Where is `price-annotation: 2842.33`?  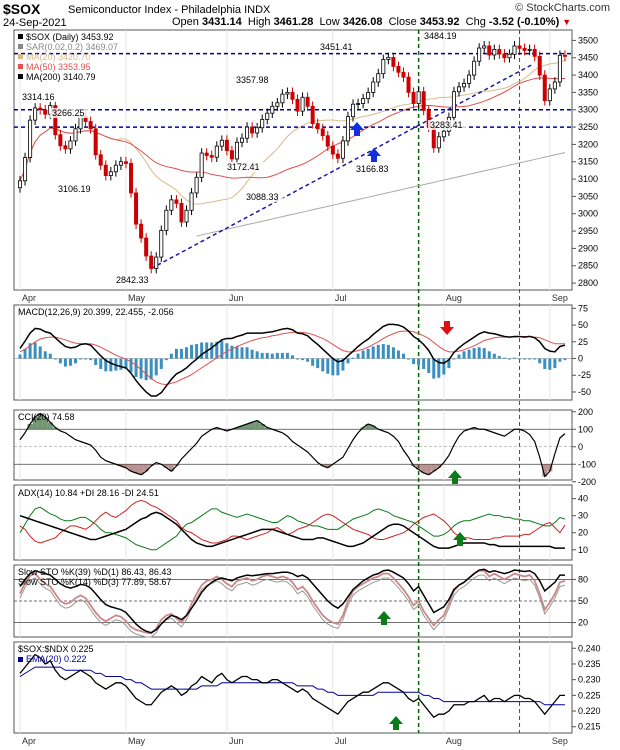 price-annotation: 2842.33 is located at coordinates (132, 280).